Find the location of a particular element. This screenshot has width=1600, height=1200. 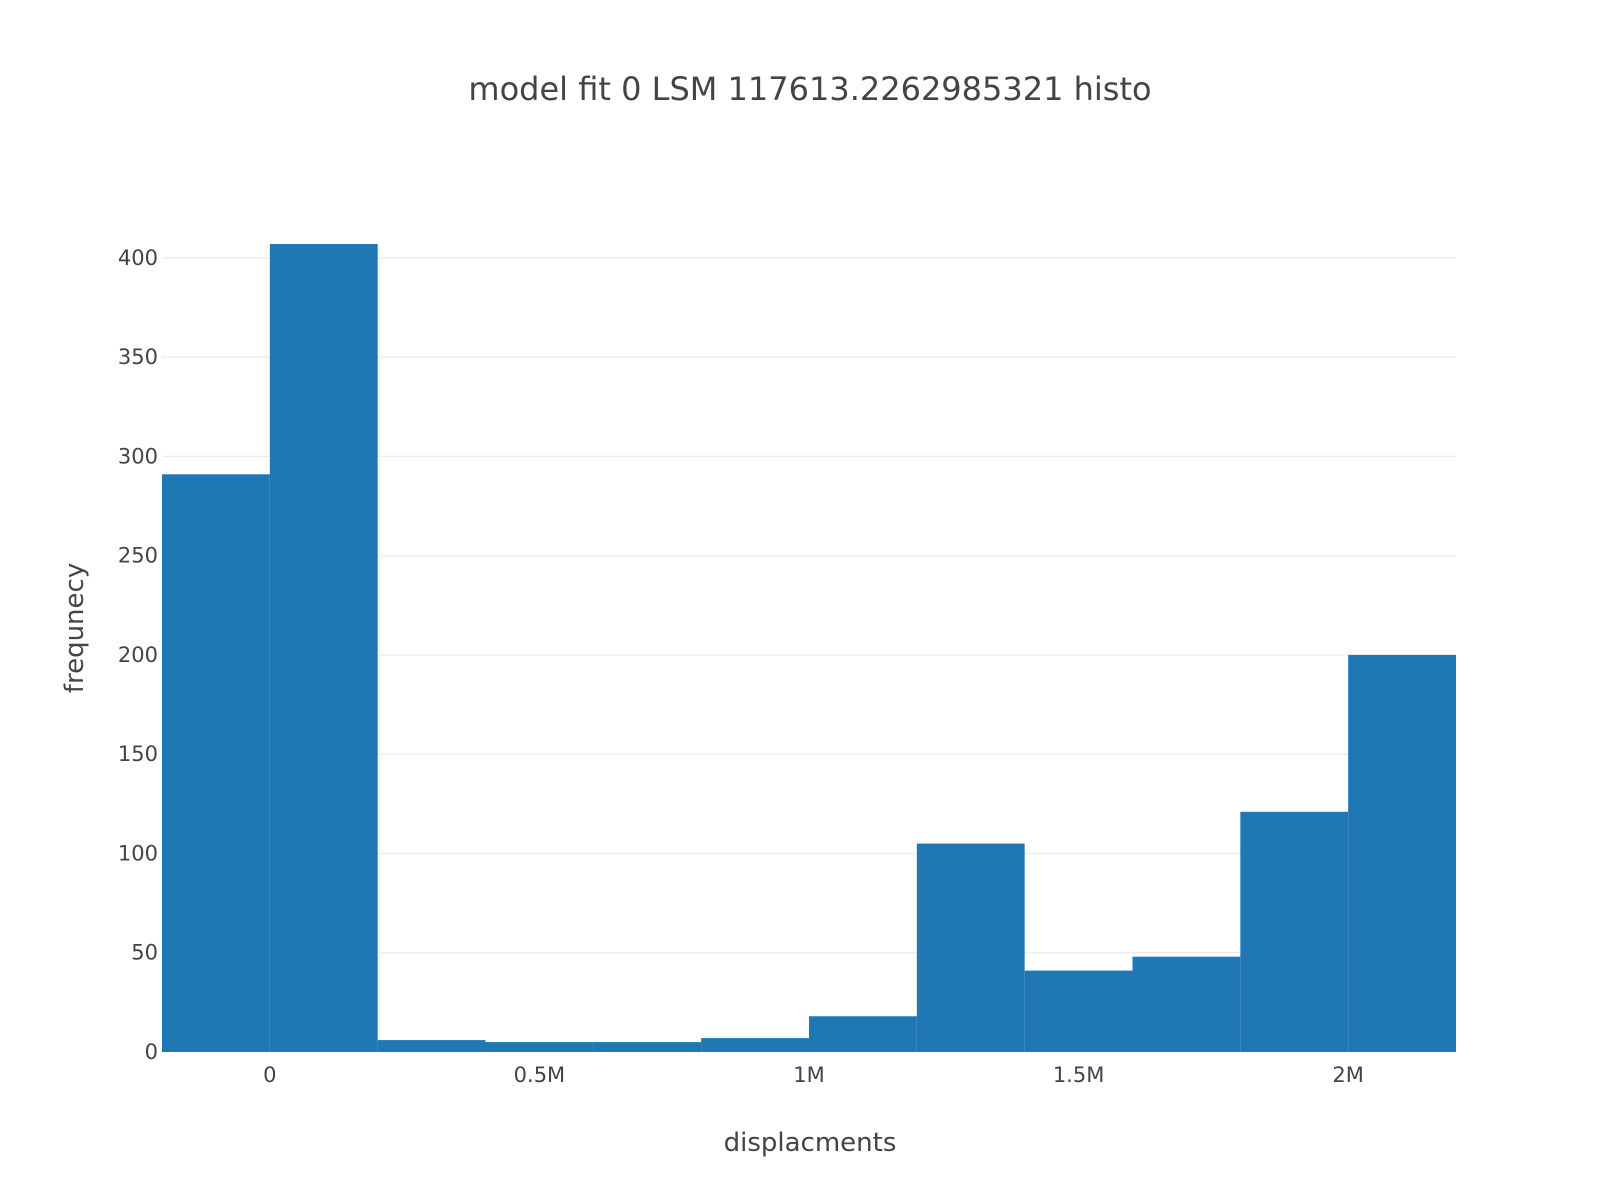

x-tick-label: 0 is located at coordinates (269, 1075).